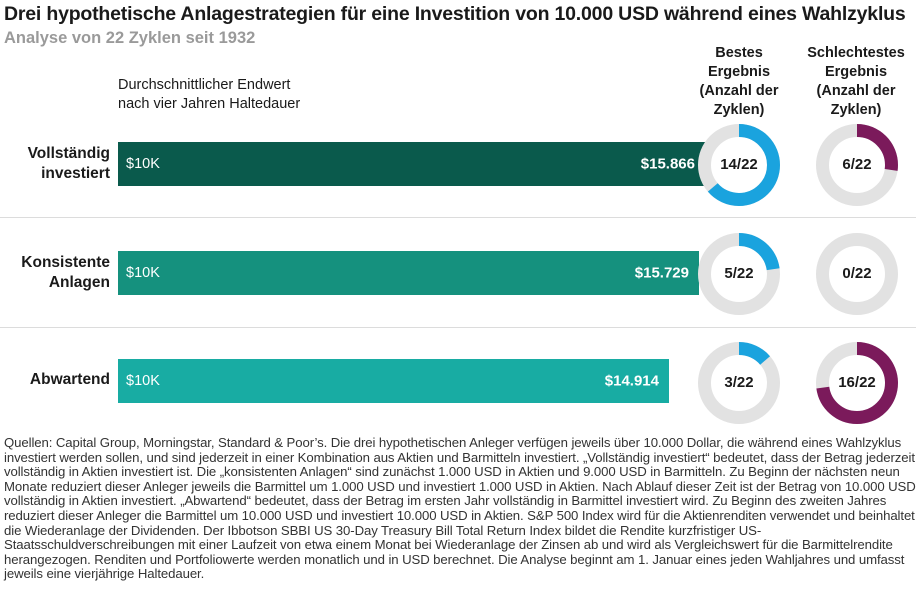 The width and height of the screenshot is (916, 616). I want to click on row-label-waiting: Abwartend, so click(70, 380).